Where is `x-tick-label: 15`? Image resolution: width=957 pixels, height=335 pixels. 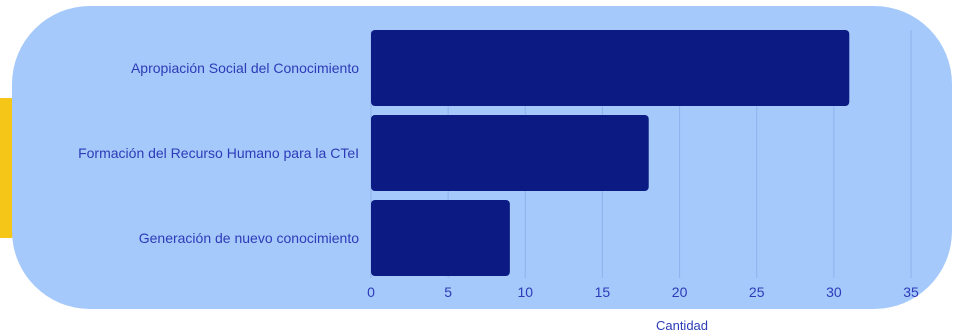
x-tick-label: 15 is located at coordinates (603, 292).